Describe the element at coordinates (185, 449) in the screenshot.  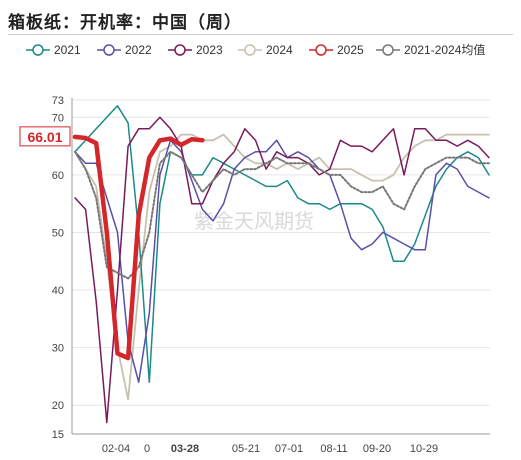
I see `x-tick-label: 03-28` at that location.